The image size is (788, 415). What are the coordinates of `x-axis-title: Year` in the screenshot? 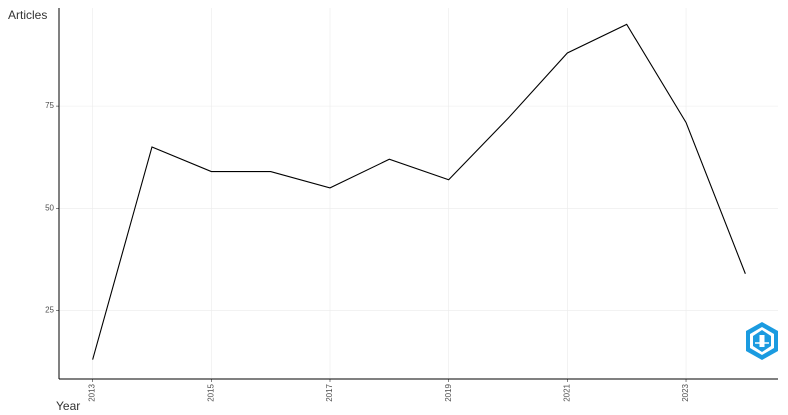 It's located at (68, 406).